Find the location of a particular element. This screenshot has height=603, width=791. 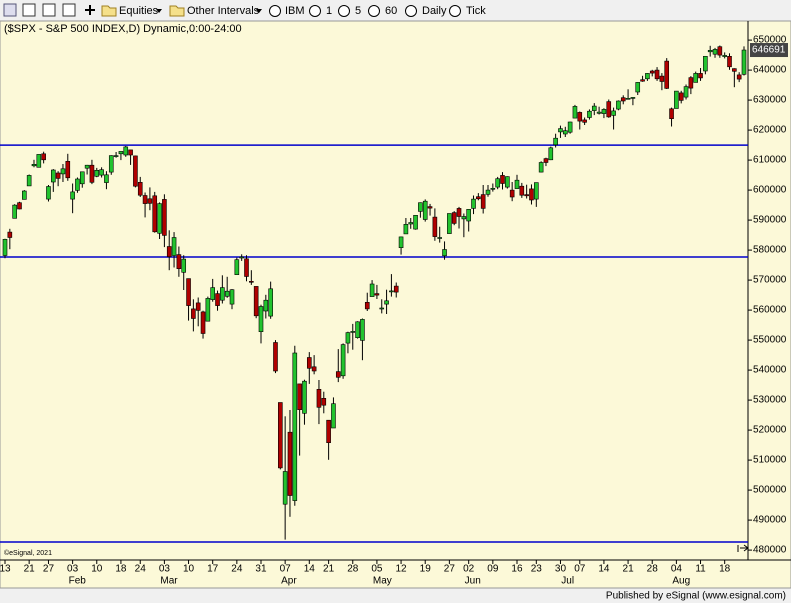

toolbar-item: Daily is located at coordinates (434, 11).